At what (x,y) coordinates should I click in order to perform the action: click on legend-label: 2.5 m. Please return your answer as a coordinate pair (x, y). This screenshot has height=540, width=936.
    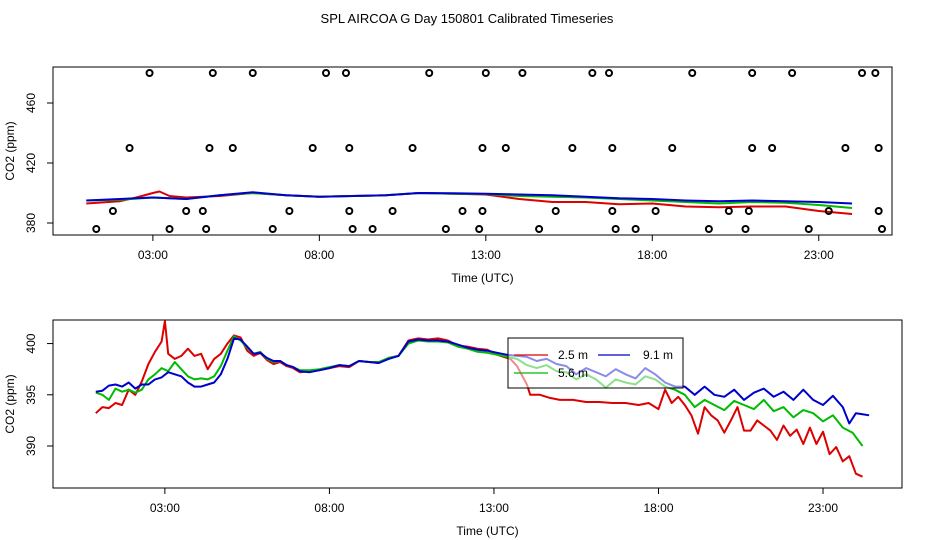
    Looking at the image, I should click on (573, 355).